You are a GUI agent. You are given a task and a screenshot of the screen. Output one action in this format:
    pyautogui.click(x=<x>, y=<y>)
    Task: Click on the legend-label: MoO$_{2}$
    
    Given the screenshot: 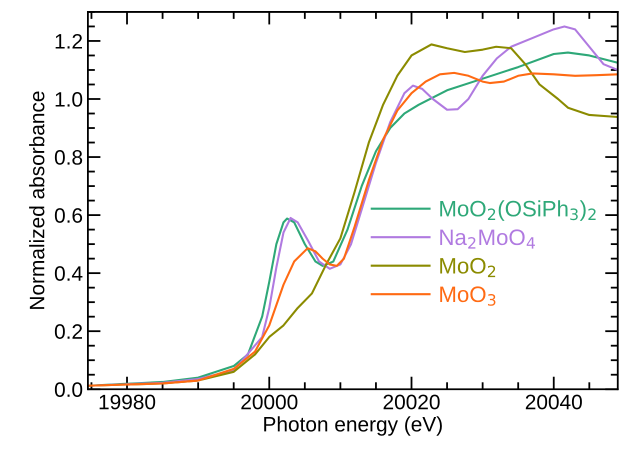 What is the action you would take?
    pyautogui.click(x=468, y=268)
    